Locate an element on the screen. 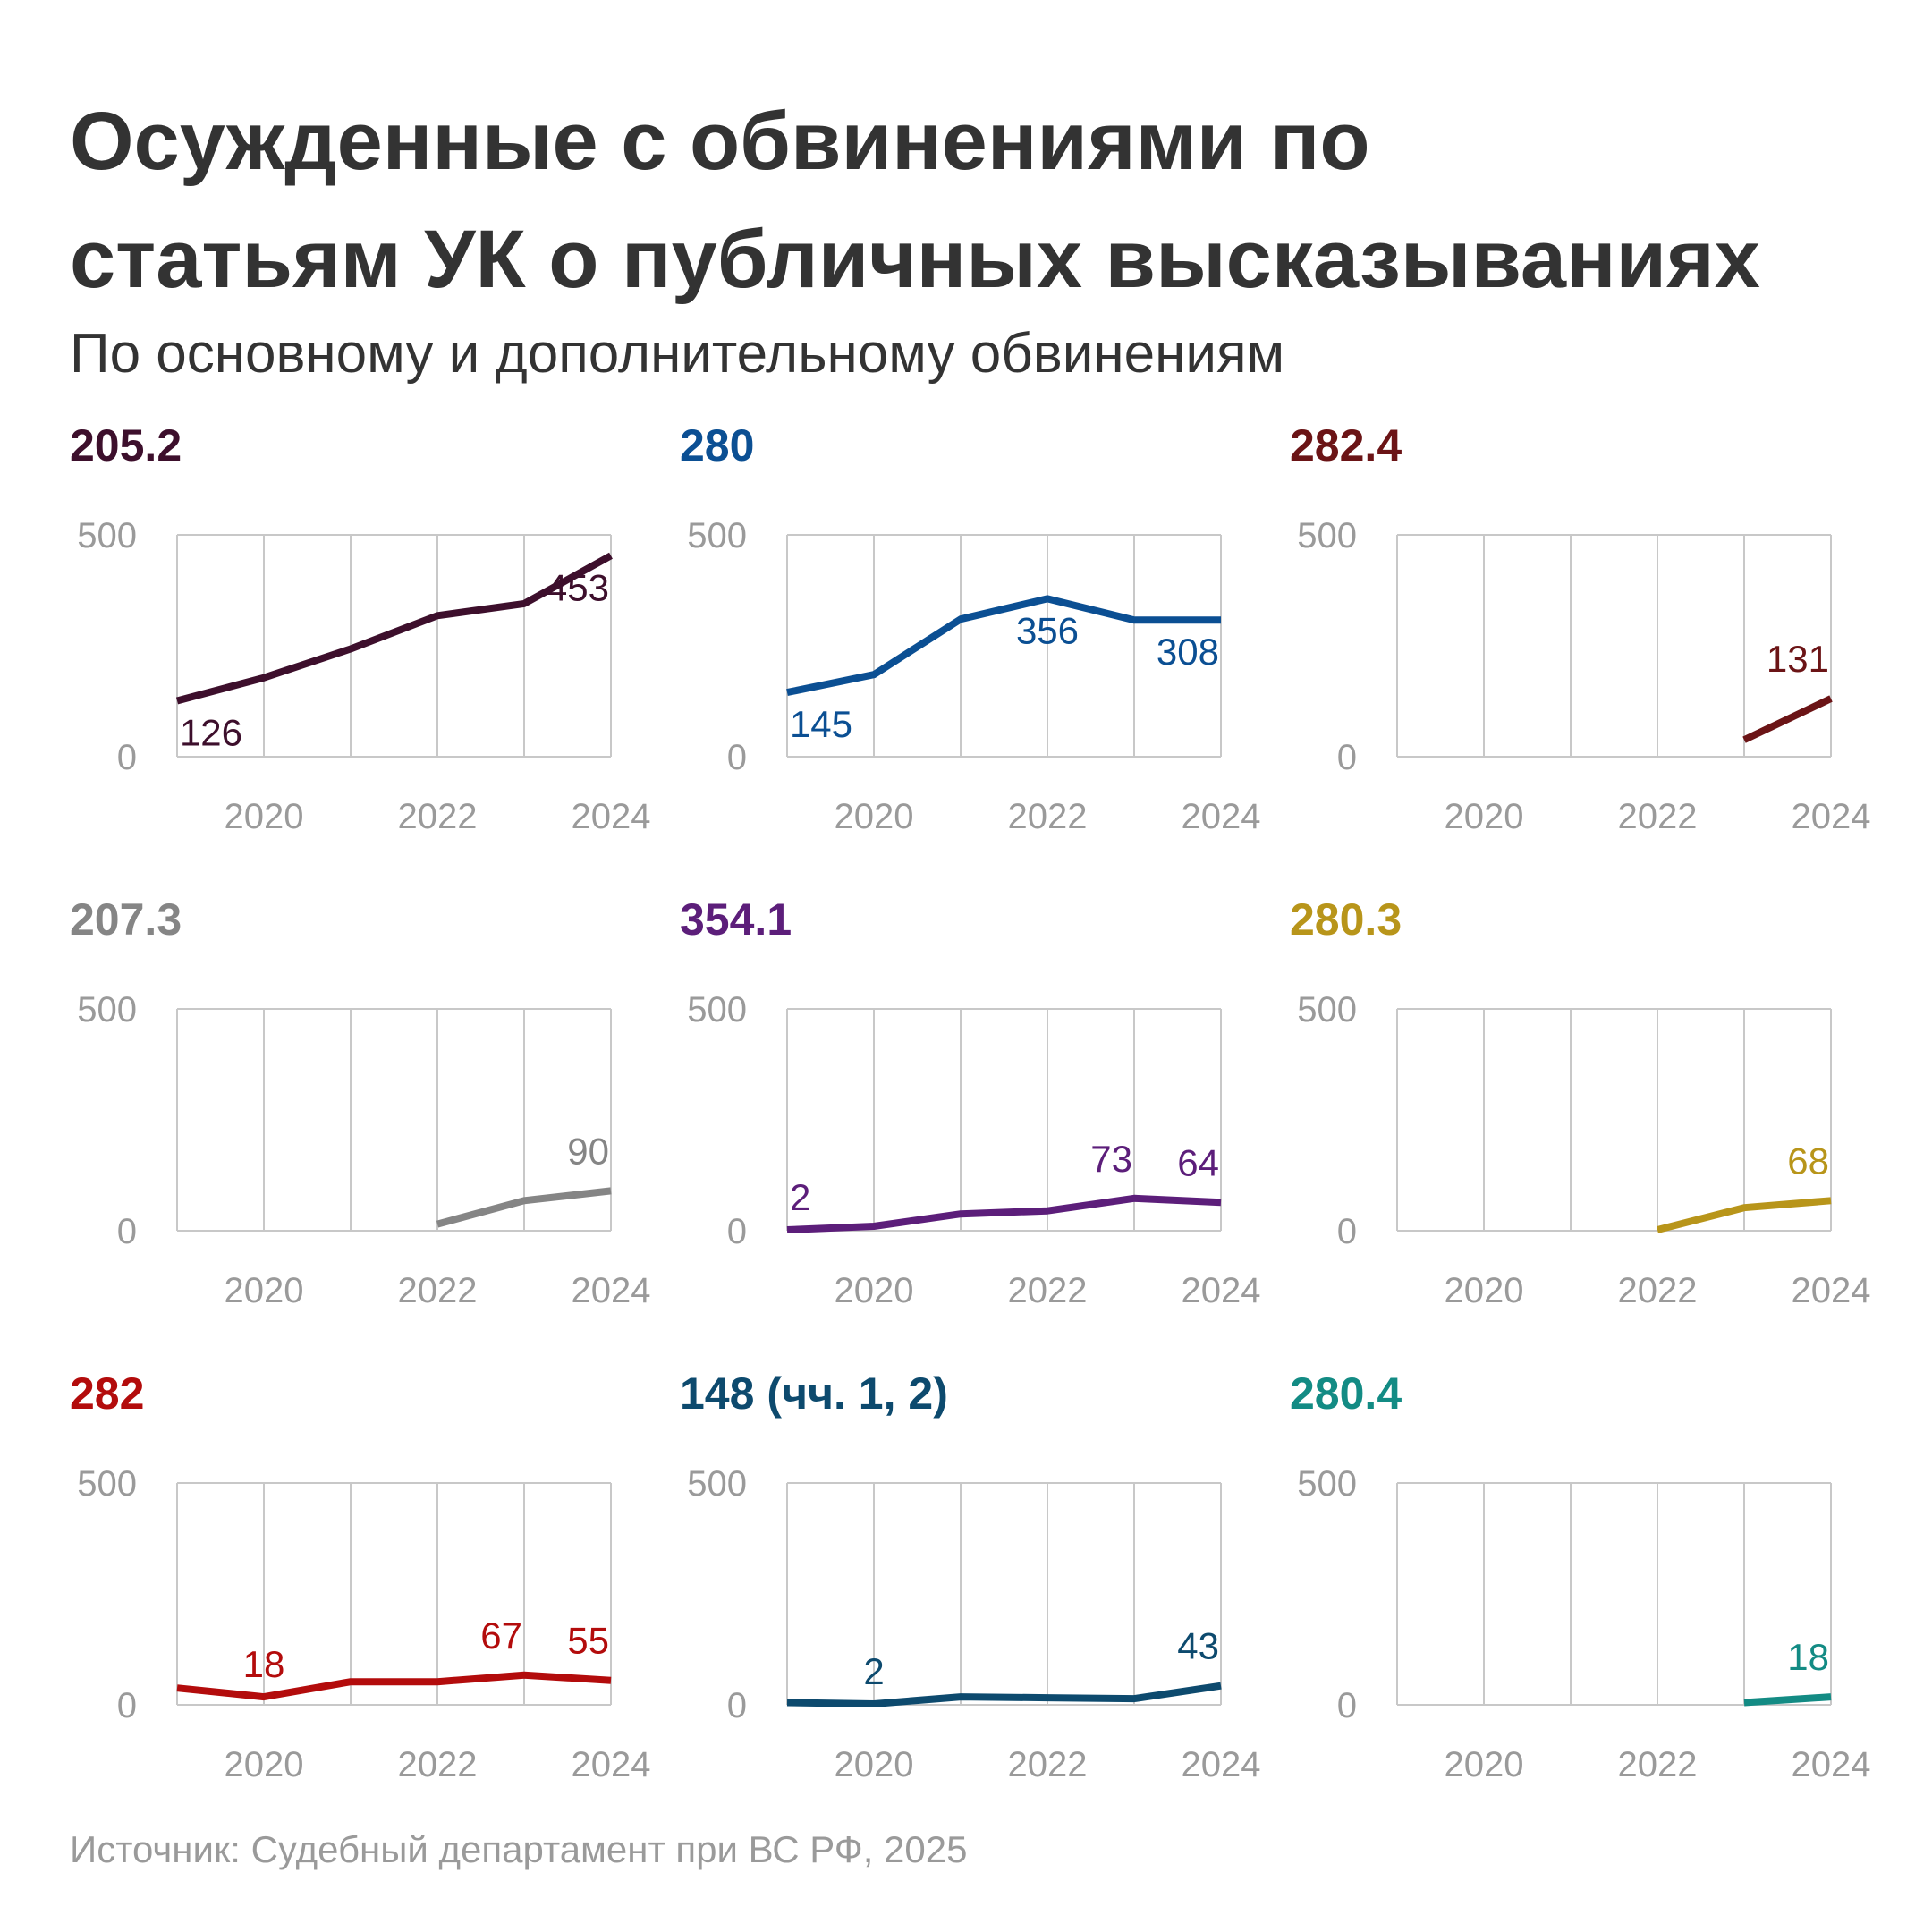 This screenshot has width=1932, height=1932. panel-title: 207.3 is located at coordinates (126, 919).